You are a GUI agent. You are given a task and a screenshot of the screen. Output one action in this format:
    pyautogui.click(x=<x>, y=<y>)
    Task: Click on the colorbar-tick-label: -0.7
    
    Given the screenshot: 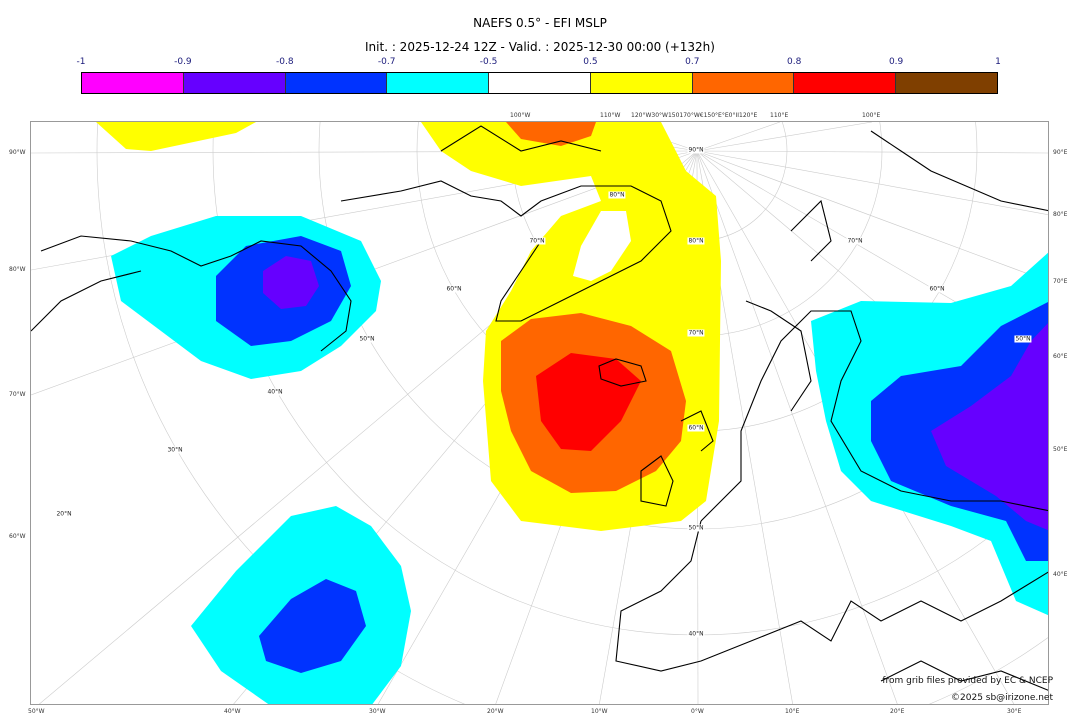 What is the action you would take?
    pyautogui.click(x=386, y=62)
    